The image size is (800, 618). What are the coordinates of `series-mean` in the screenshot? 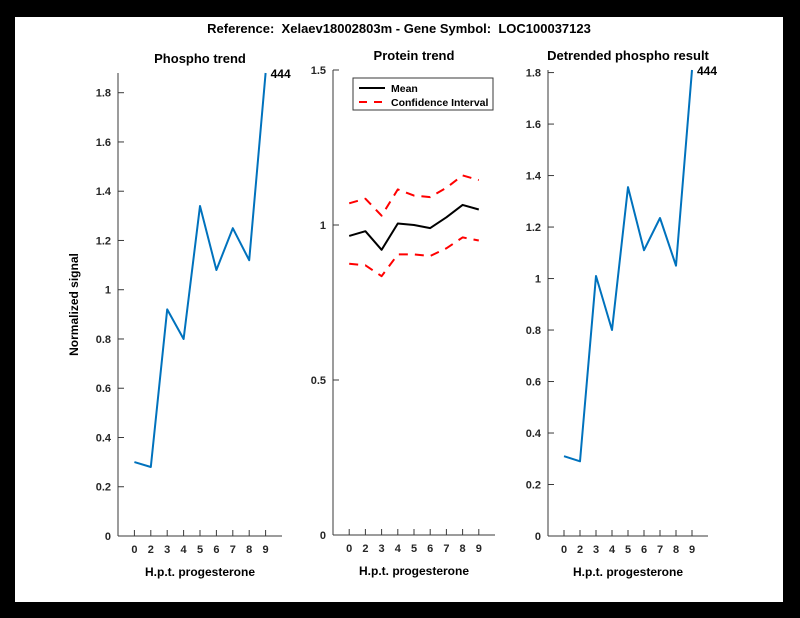 It's located at (414, 227).